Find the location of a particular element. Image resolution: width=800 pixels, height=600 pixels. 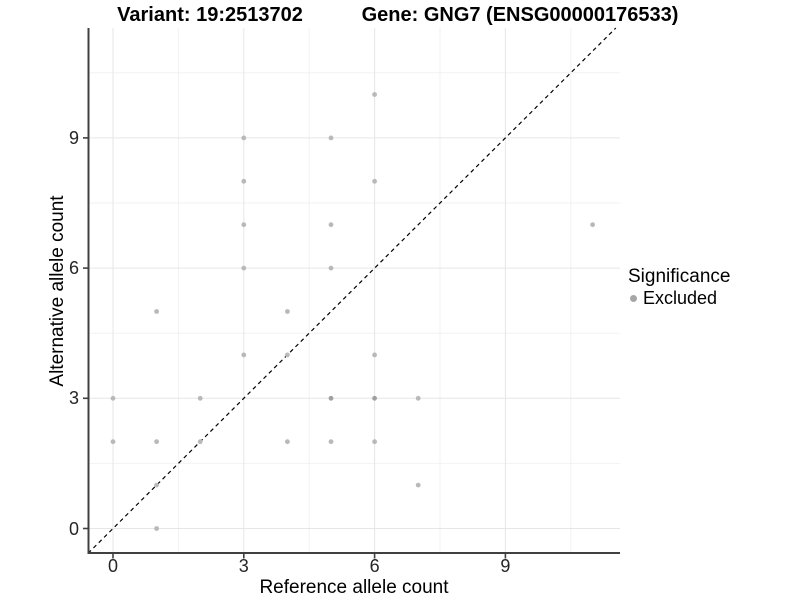

y-tick-label: 3 is located at coordinates (73, 398).